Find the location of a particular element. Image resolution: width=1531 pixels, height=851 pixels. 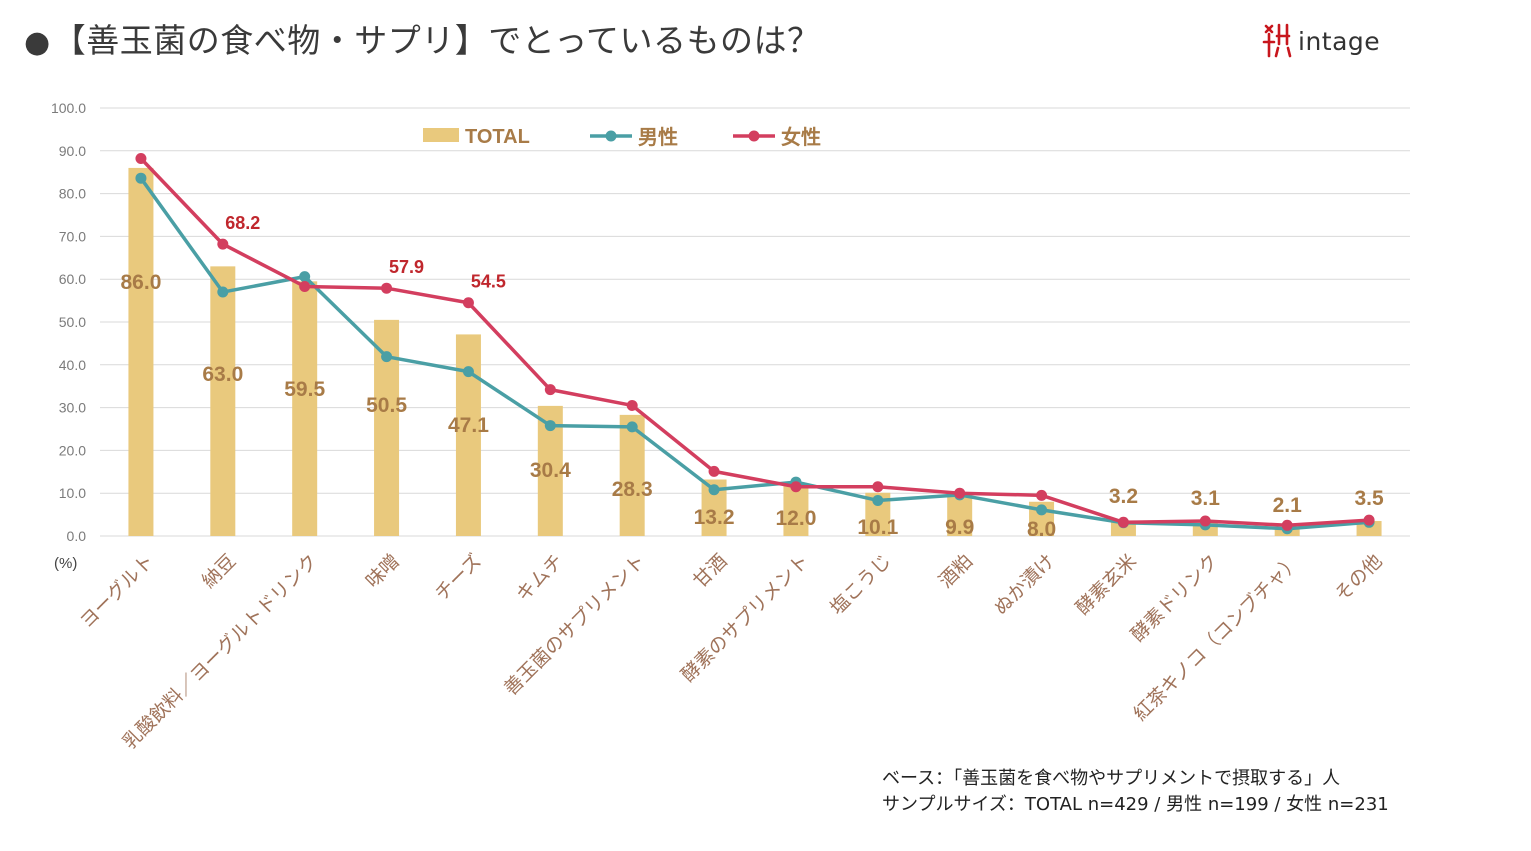

page-title: ●【善玉菌の食べ物・サプリ】でとっているものは？ is located at coordinates (422, 38).